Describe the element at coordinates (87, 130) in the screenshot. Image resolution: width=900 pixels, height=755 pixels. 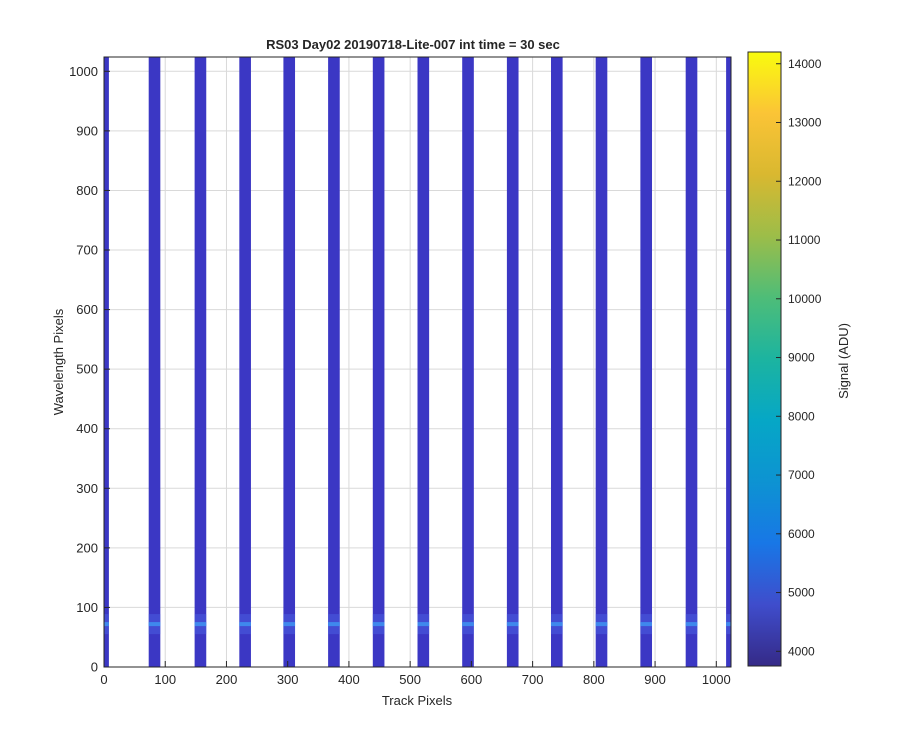
I see `y-tick-label: 900` at that location.